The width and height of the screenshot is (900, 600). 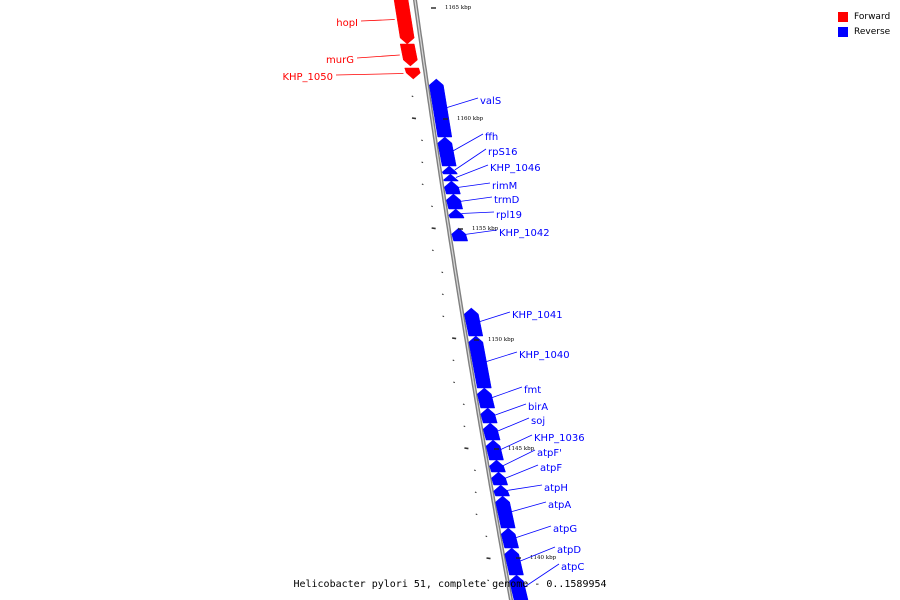 What do you see at coordinates (510, 538) in the screenshot?
I see `gene-atpg` at bounding box center [510, 538].